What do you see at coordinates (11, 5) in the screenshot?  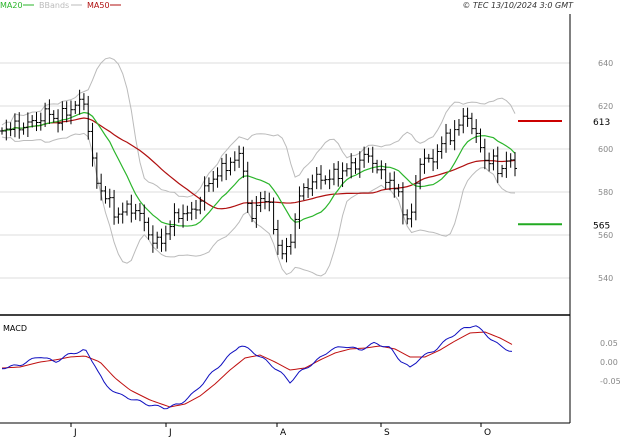 I see `legend-ma20-label: MA20` at bounding box center [11, 5].